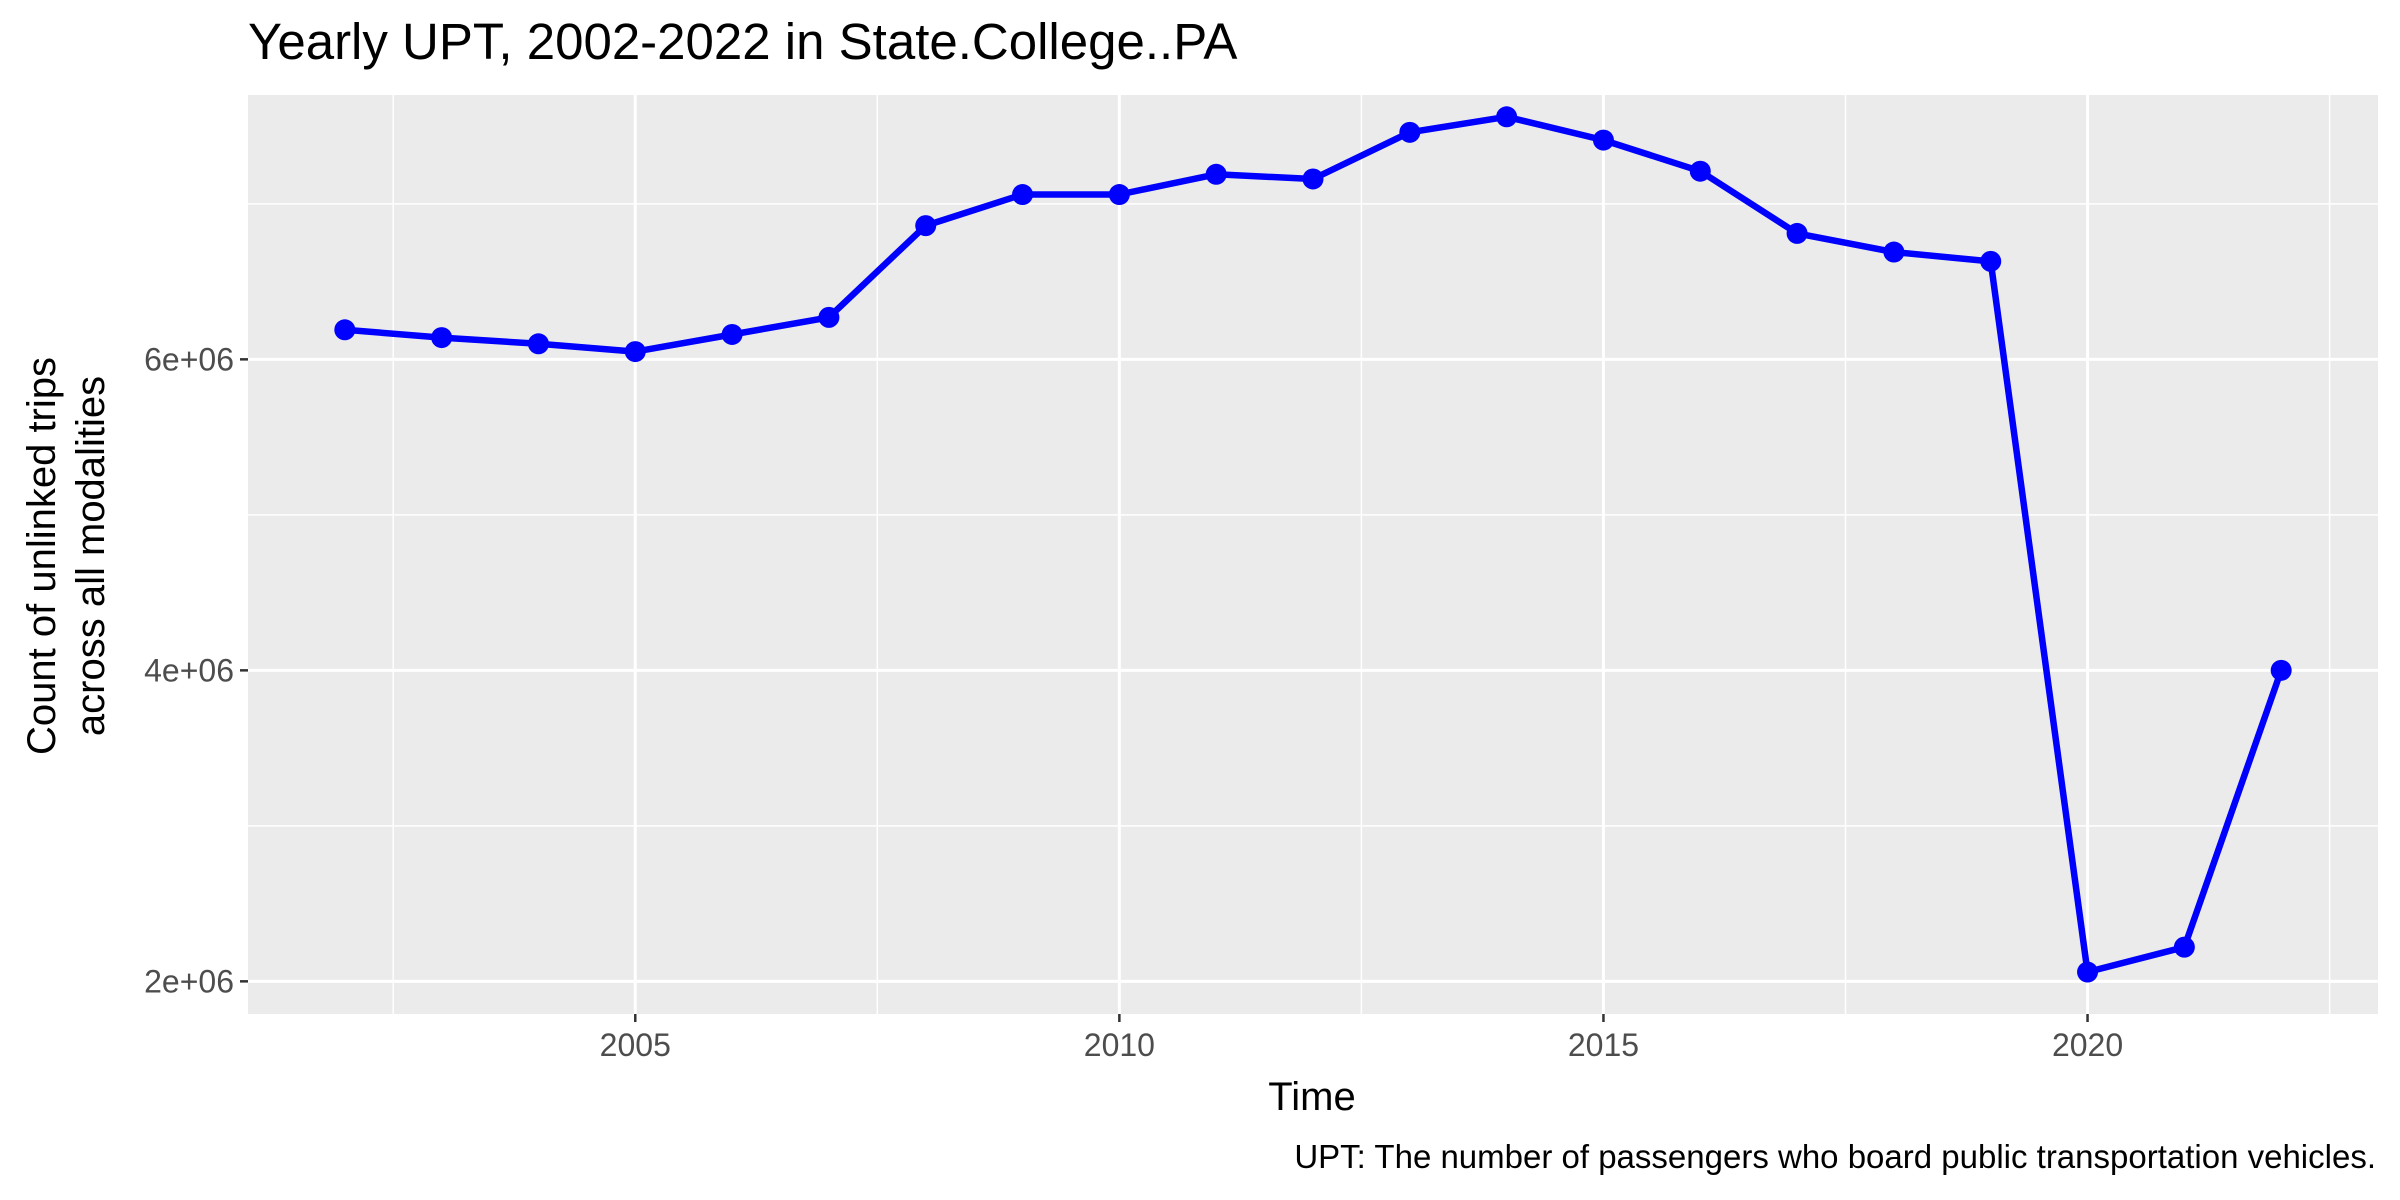 The width and height of the screenshot is (2400, 1200). I want to click on y-tick-label: 2e+06, so click(189, 981).